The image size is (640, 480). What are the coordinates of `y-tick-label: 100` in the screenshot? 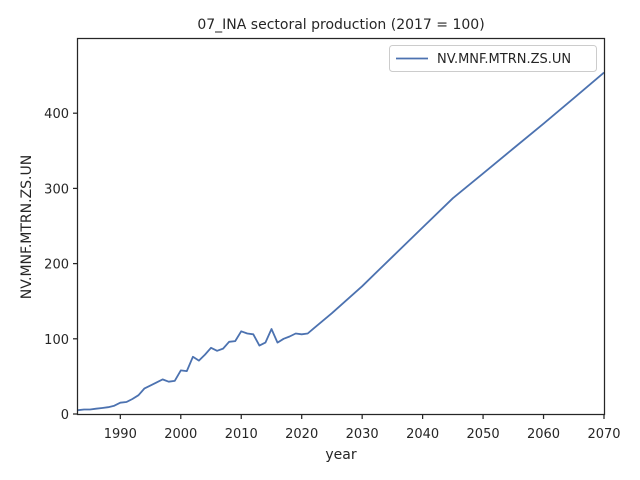 It's located at (56, 340).